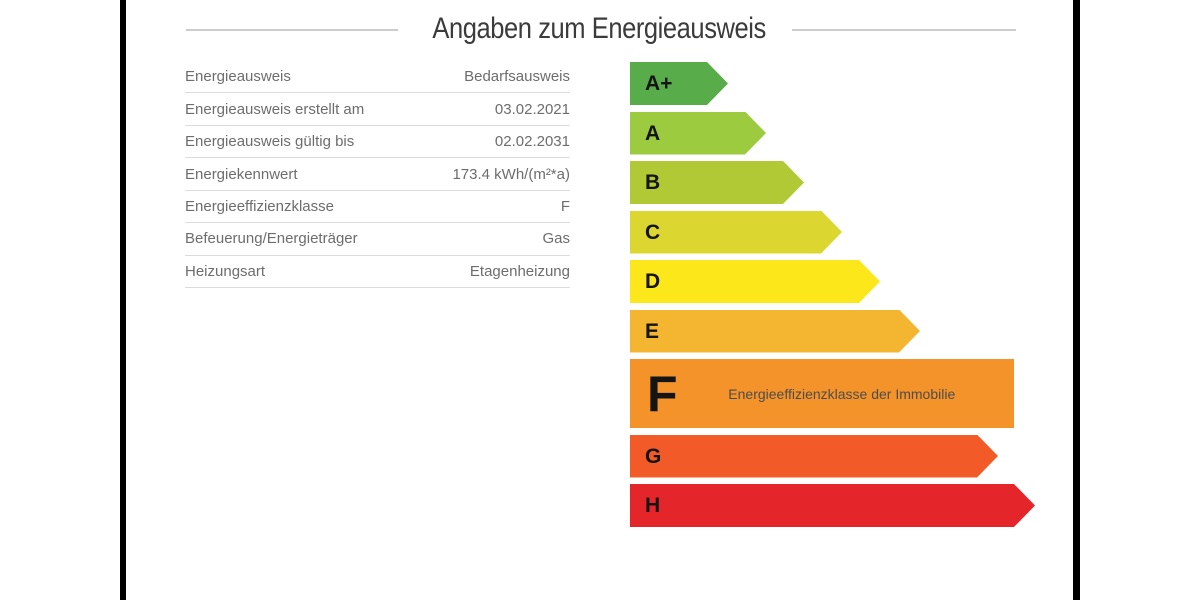 This screenshot has height=600, width=1200. I want to click on row-label: Heizungsart, so click(225, 271).